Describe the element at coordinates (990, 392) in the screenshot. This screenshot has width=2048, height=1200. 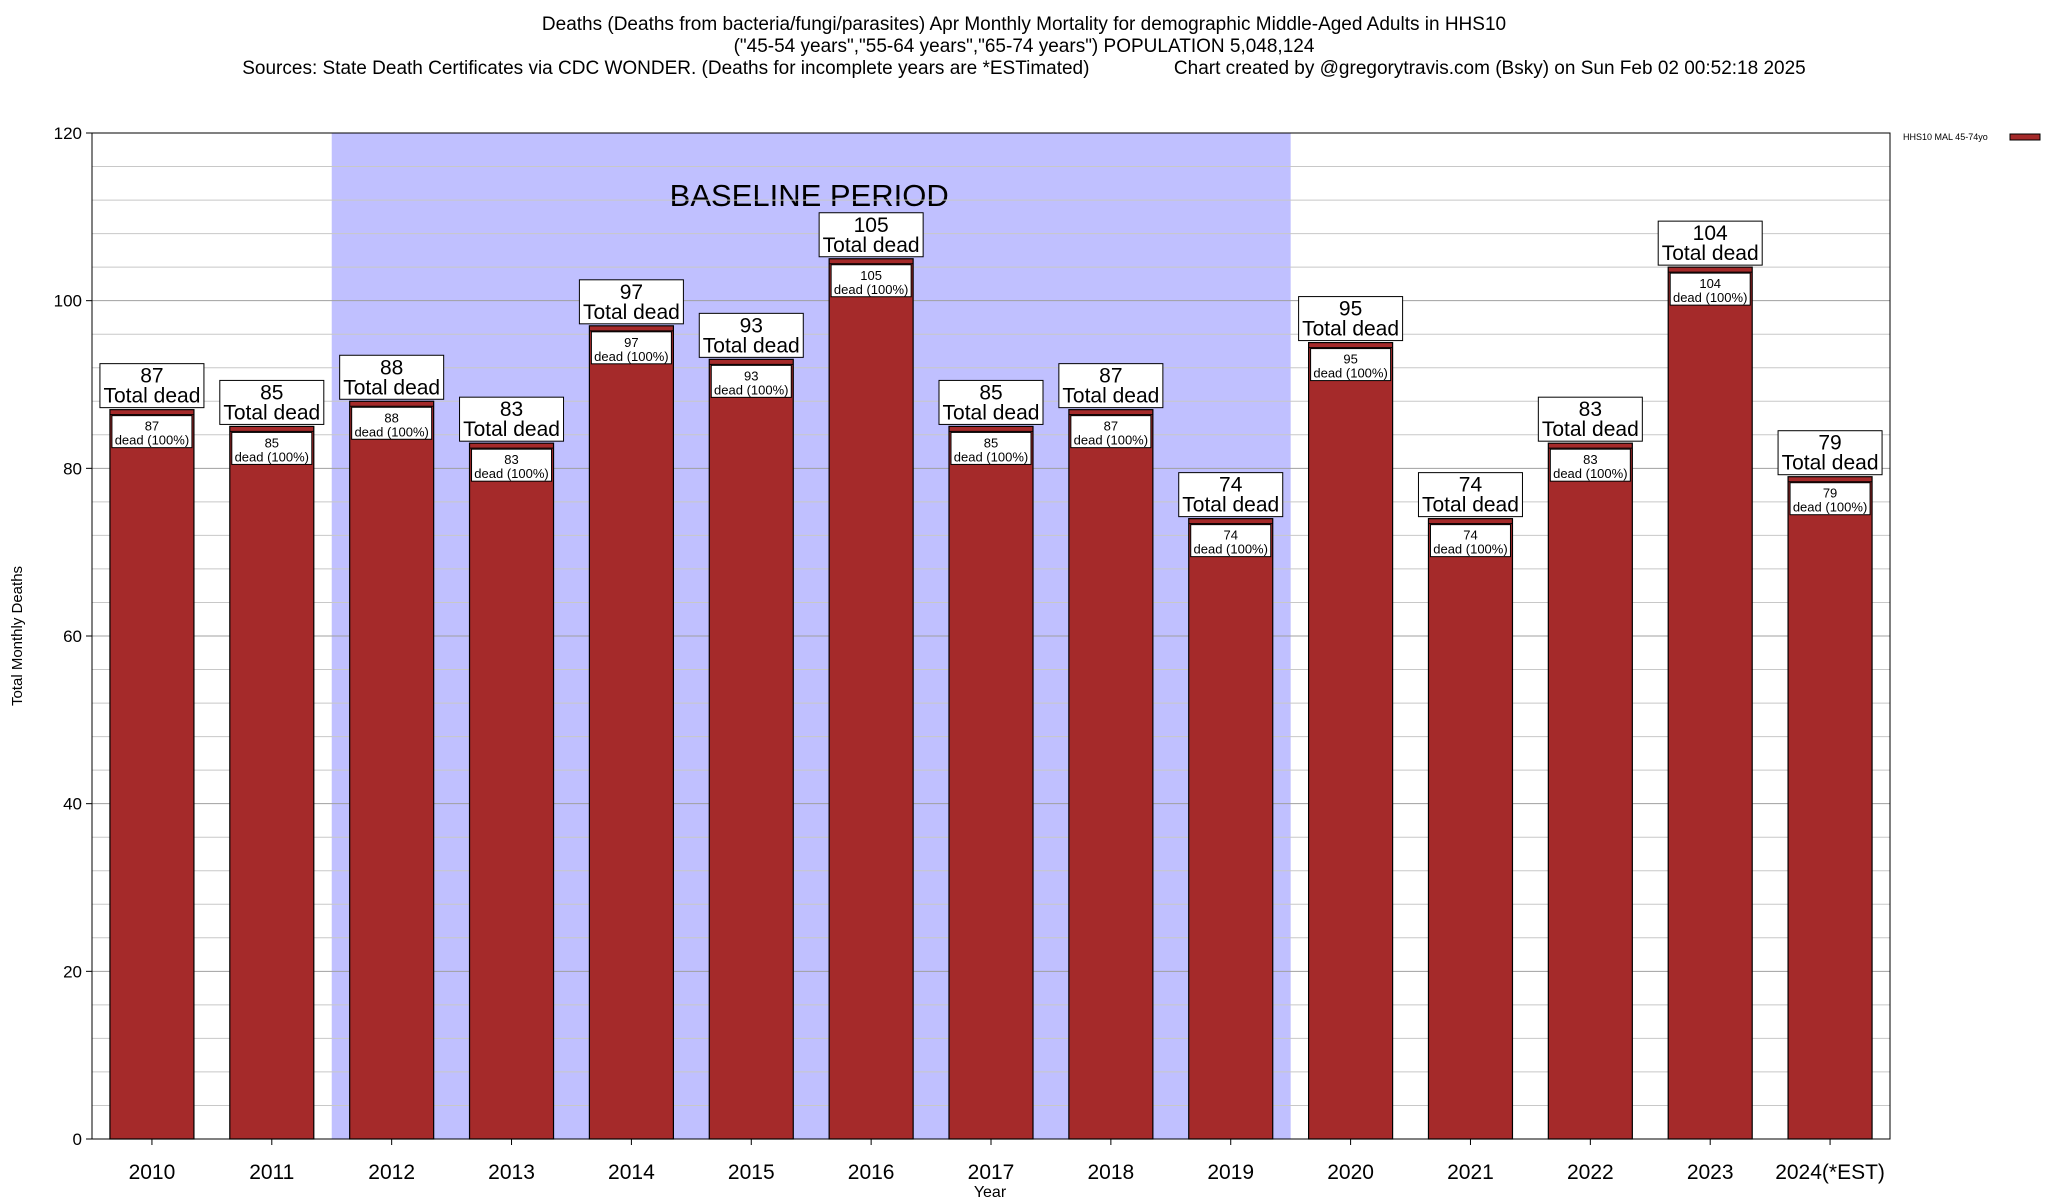
I see `bar-total-value: 85` at that location.